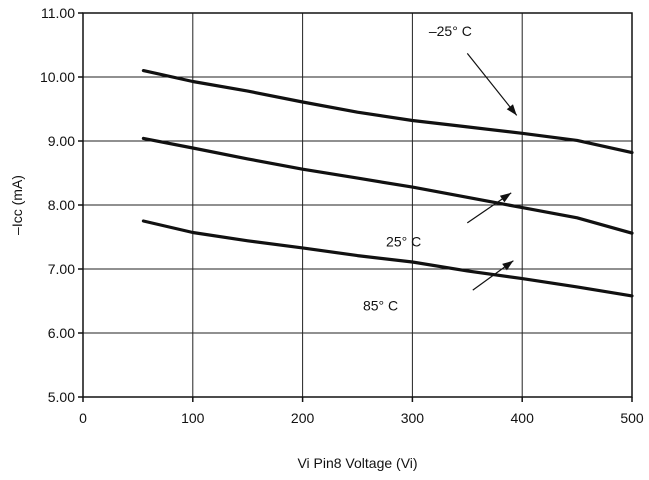  I want to click on x-tick-label: 200, so click(303, 418).